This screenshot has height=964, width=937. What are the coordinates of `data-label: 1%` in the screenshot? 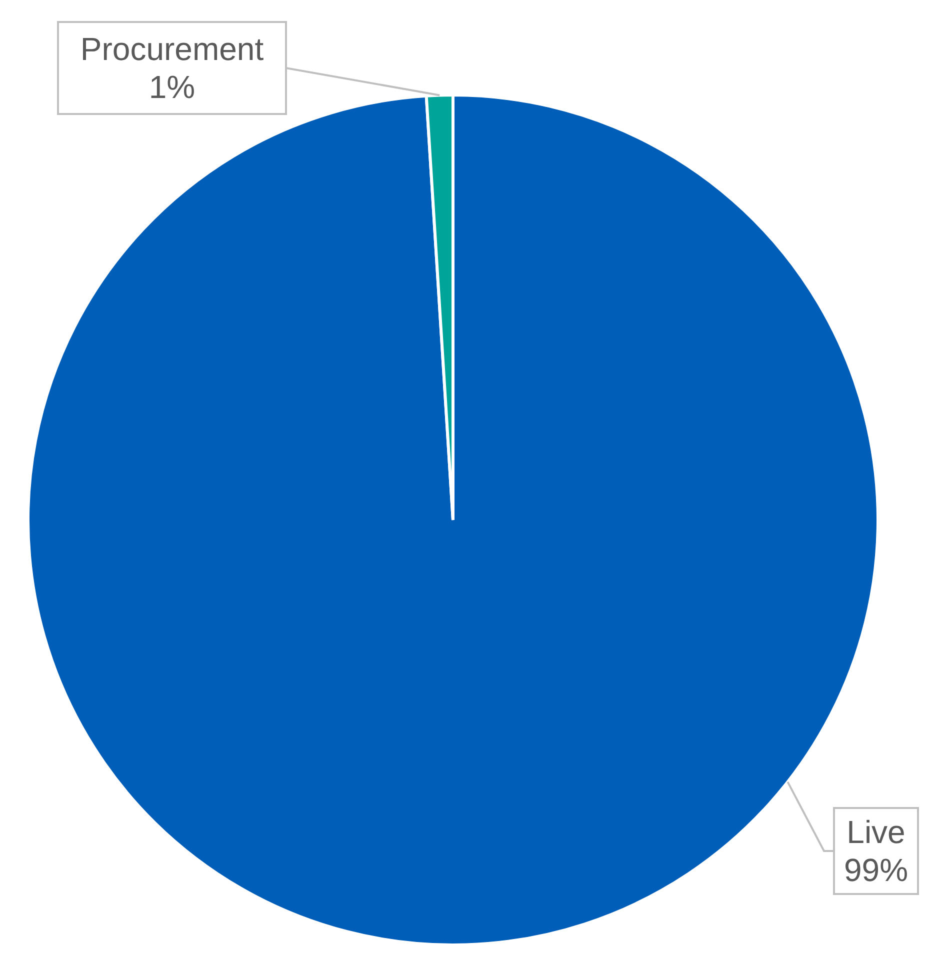 It's located at (172, 87).